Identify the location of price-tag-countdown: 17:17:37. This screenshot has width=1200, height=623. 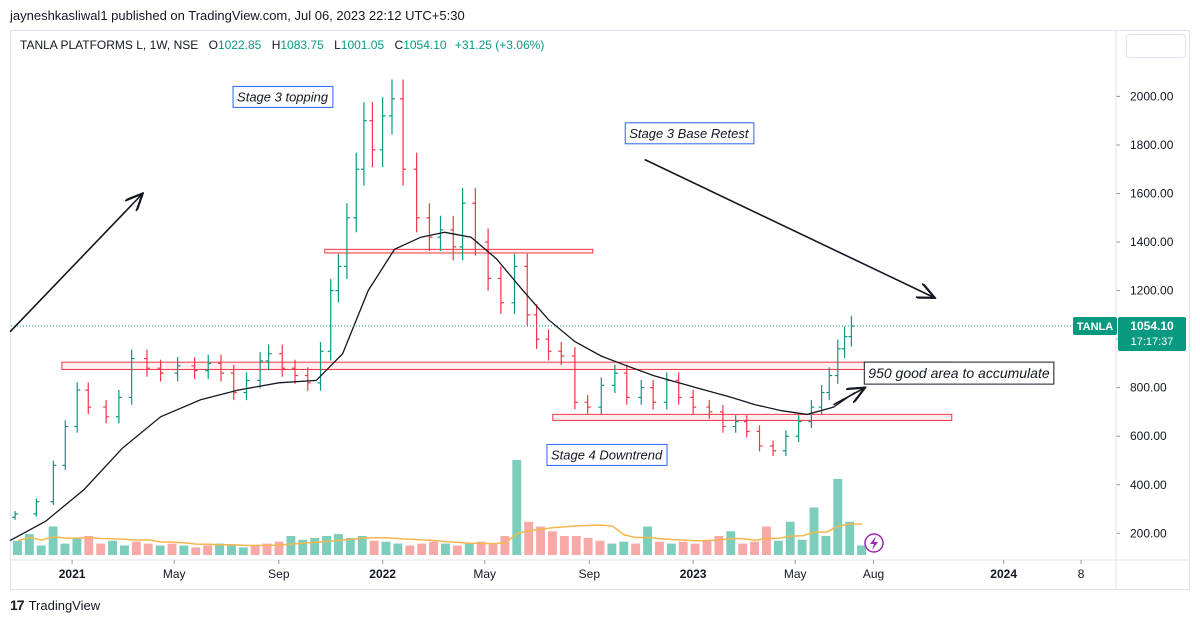
(1152, 342).